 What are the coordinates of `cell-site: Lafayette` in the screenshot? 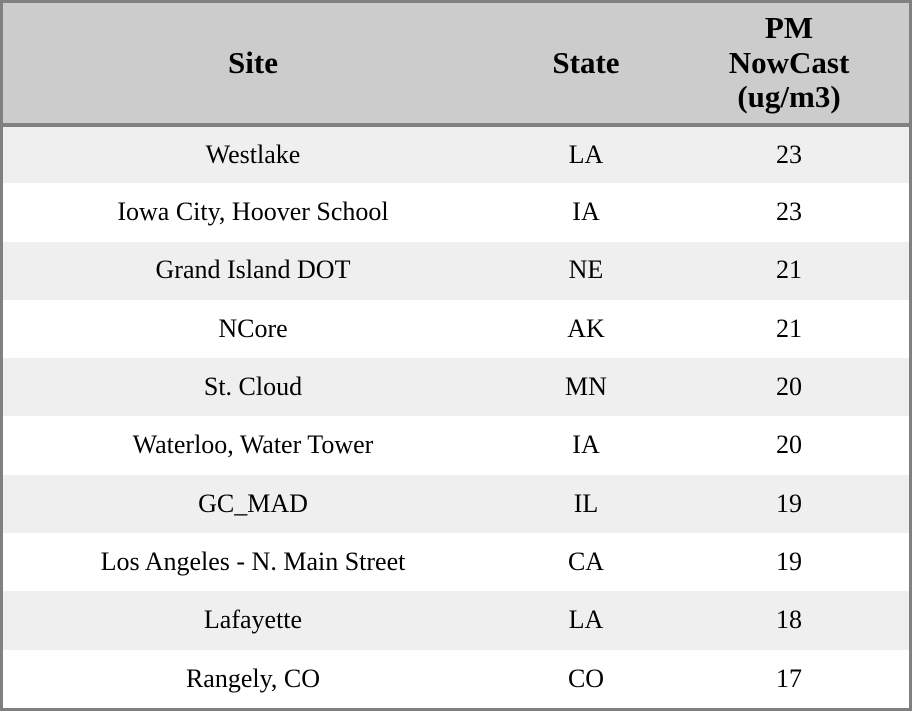 It's located at (253, 620).